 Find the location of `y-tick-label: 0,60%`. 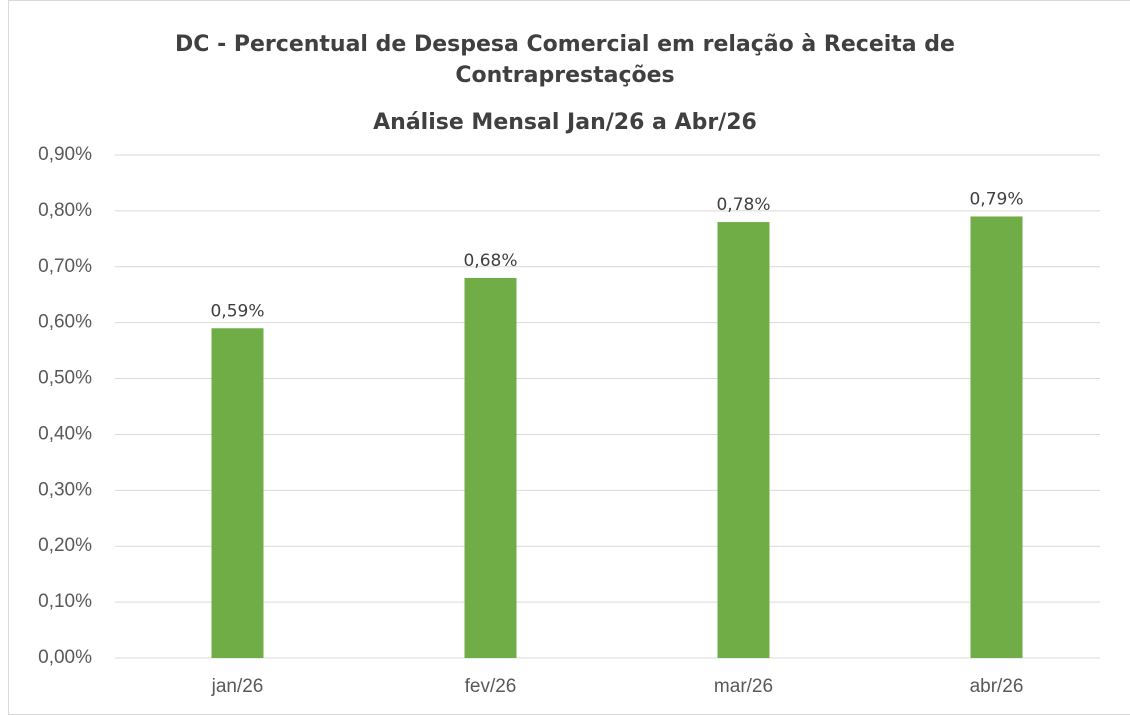

y-tick-label: 0,60% is located at coordinates (65, 322).